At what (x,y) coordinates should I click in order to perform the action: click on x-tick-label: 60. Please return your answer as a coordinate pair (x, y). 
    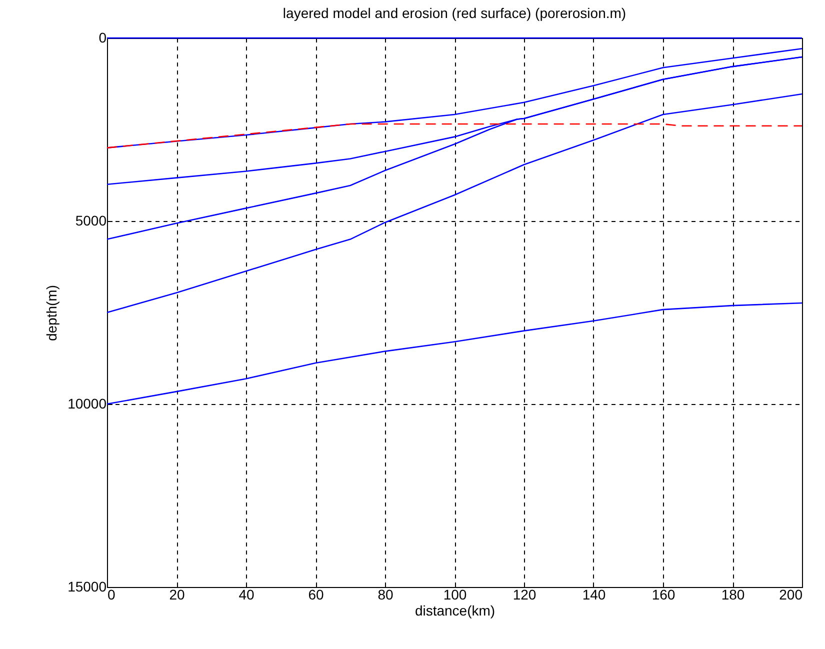
    Looking at the image, I should click on (316, 594).